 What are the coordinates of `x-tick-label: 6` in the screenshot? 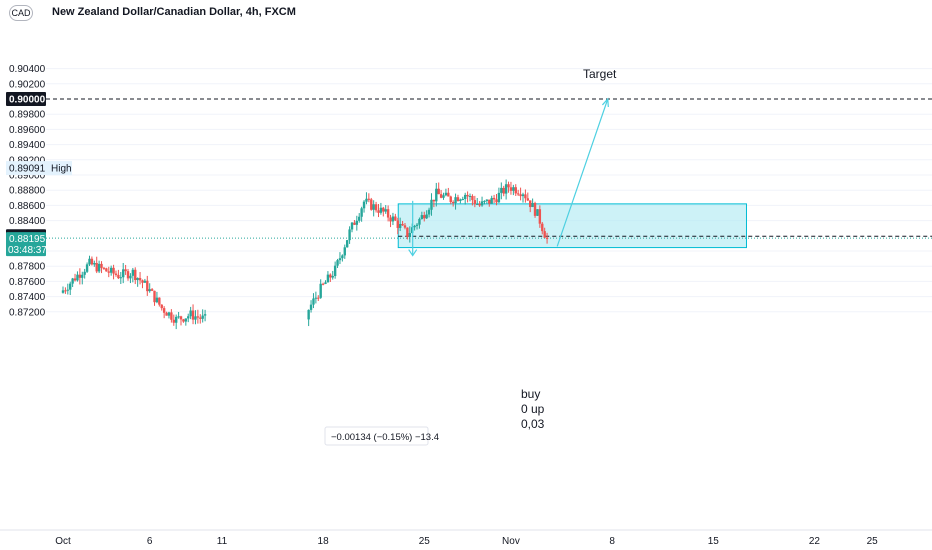 It's located at (150, 541).